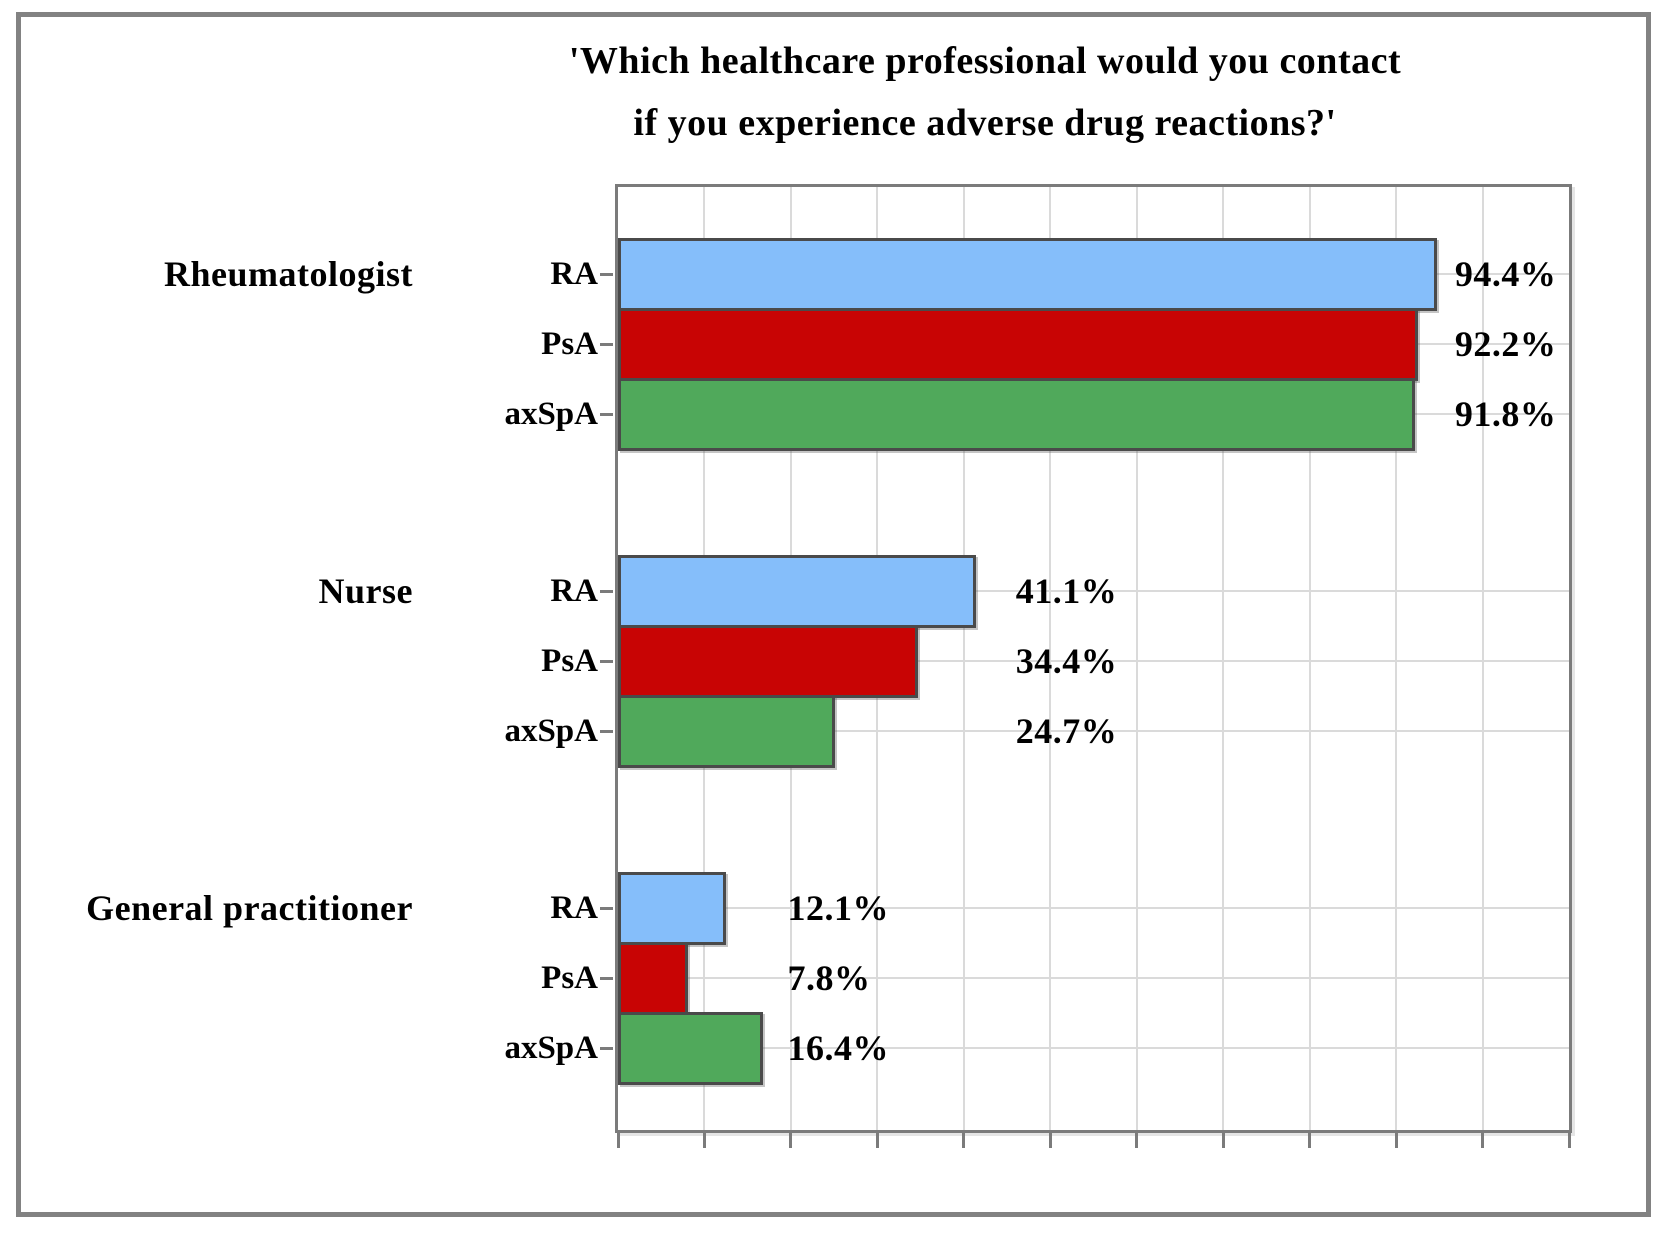 Image resolution: width=1667 pixels, height=1236 pixels. Describe the element at coordinates (551, 731) in the screenshot. I see `series-label-nurse-axspa: axSpA` at that location.